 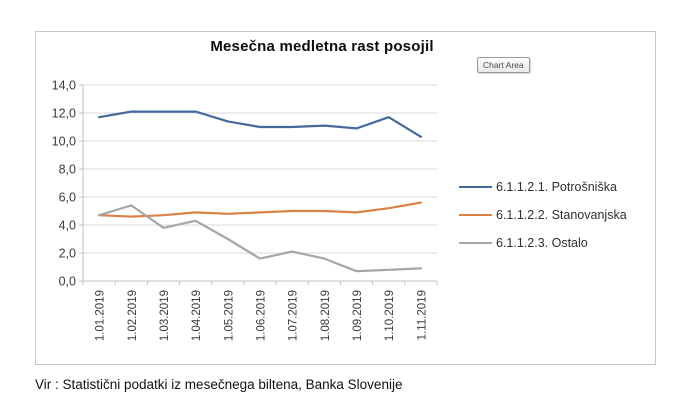 I want to click on legend-label: 6.1.1.2.1. Potrošniška, so click(x=556, y=187).